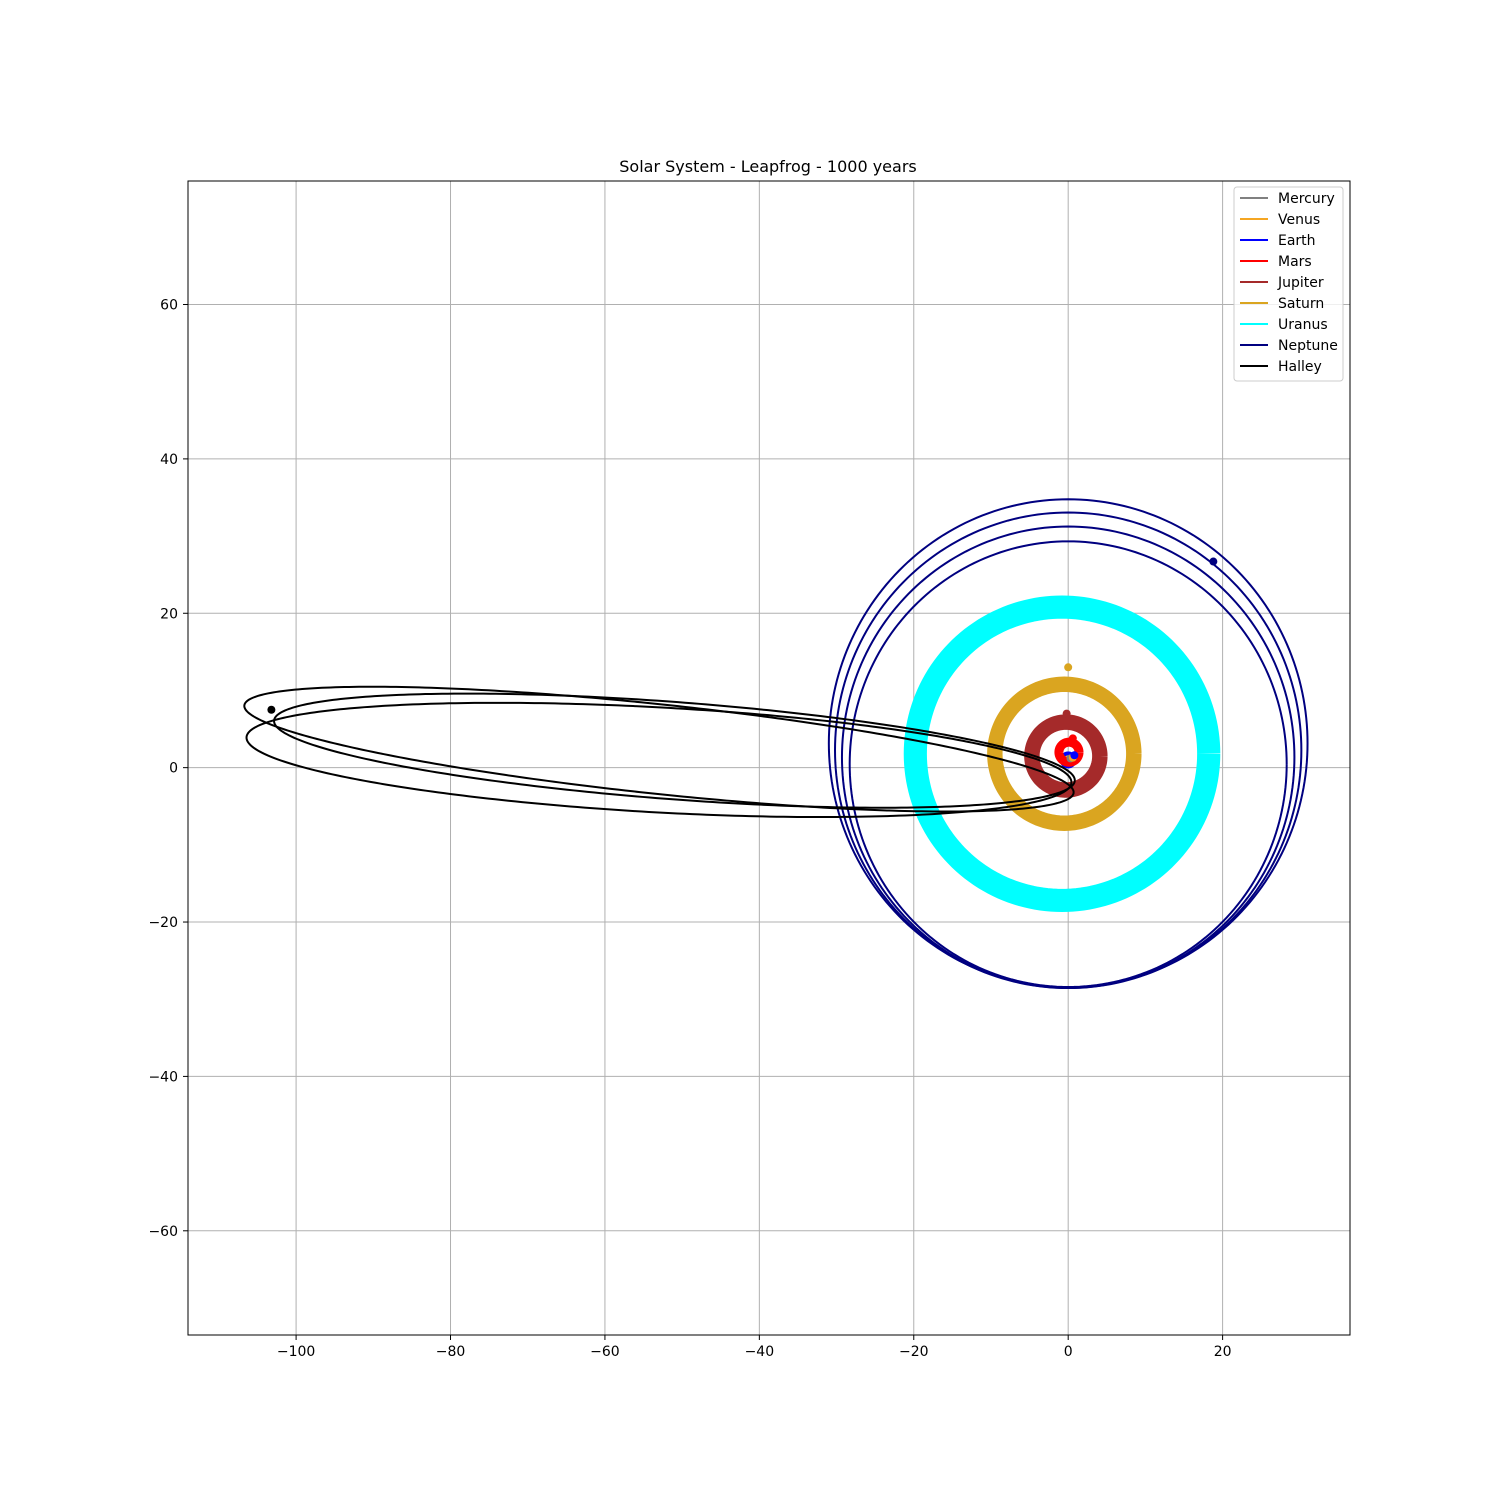 This screenshot has height=1504, width=1500. Describe the element at coordinates (1074, 755) in the screenshot. I see `earth-position-marker` at that location.